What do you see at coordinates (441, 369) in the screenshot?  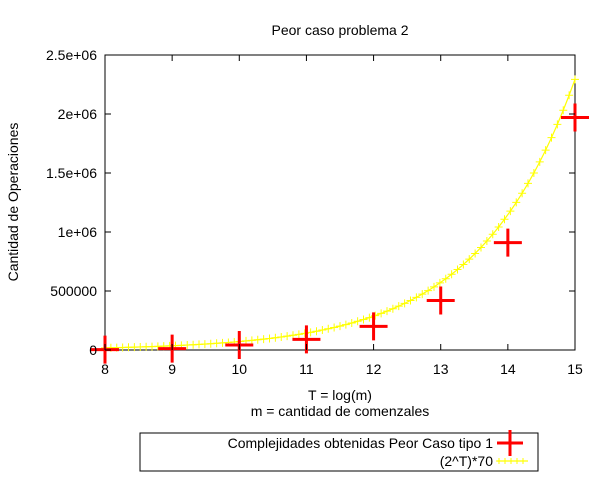 I see `x-tick-label: 13` at bounding box center [441, 369].